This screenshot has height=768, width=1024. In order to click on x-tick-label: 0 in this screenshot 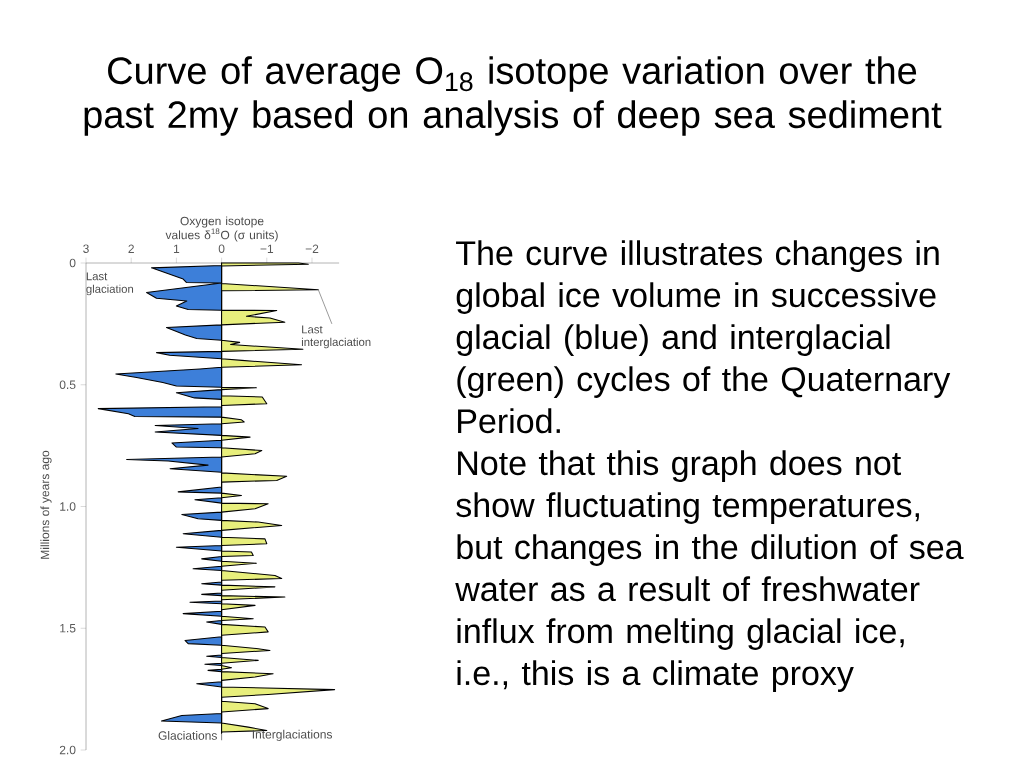, I will do `click(221, 248)`.